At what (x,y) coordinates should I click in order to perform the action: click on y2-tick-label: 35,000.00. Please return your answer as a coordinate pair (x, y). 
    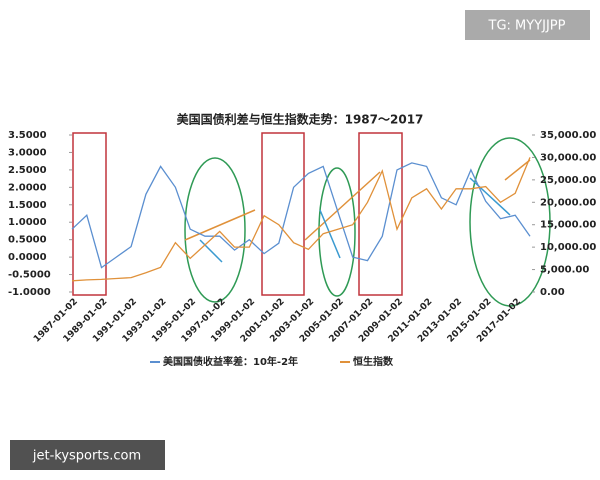
    Looking at the image, I should click on (568, 135).